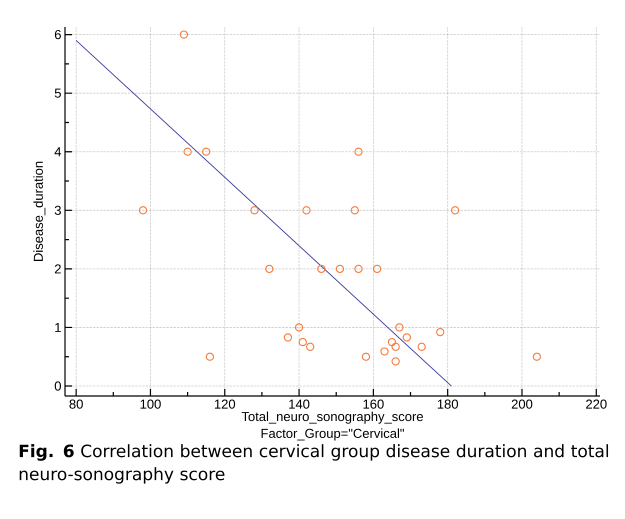 The image size is (625, 519). Describe the element at coordinates (522, 404) in the screenshot. I see `x-tick-label: 200` at that location.